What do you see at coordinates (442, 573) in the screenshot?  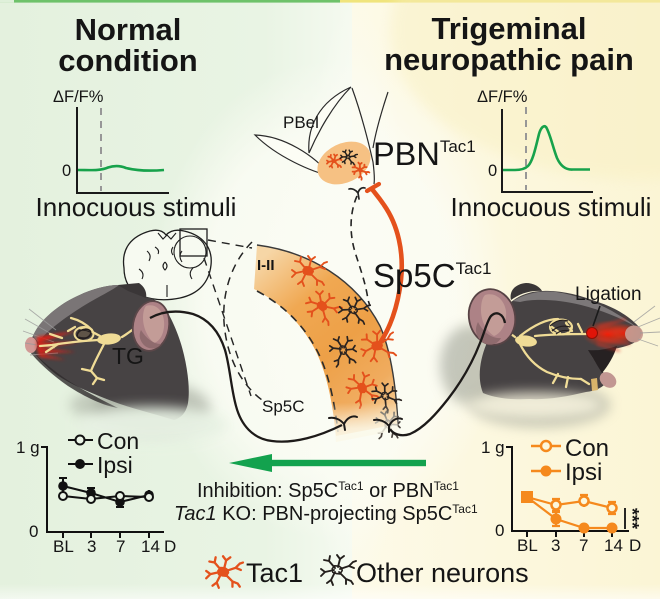 I see `svg-text: Other neurons` at bounding box center [442, 573].